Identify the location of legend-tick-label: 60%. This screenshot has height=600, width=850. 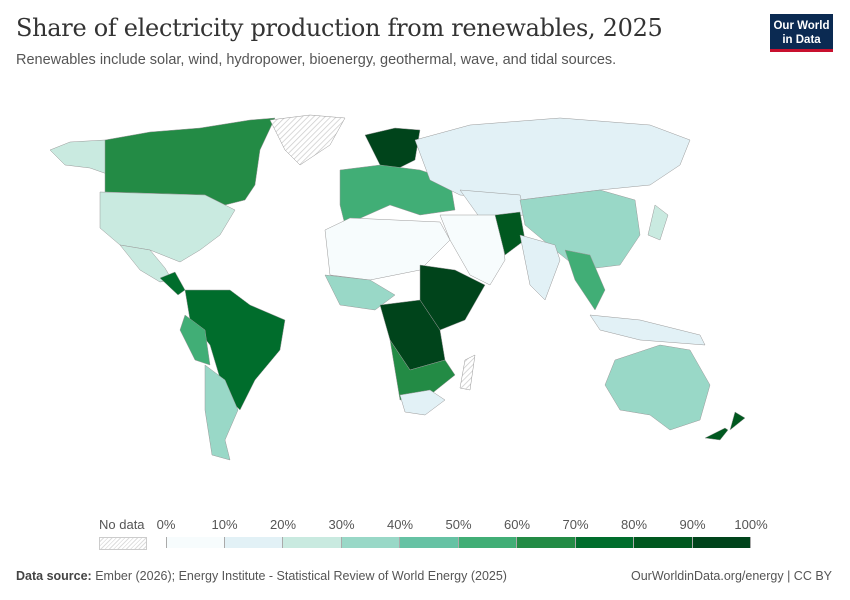
(517, 524).